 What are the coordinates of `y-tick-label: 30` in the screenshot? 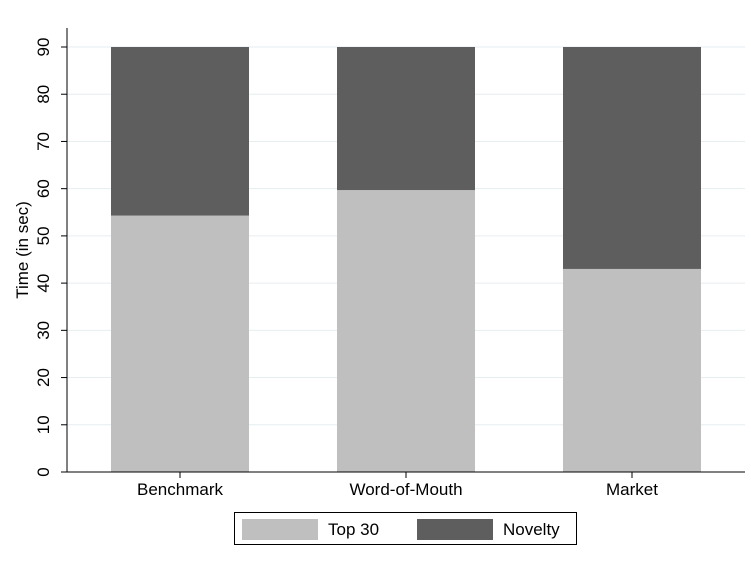 It's located at (43, 330).